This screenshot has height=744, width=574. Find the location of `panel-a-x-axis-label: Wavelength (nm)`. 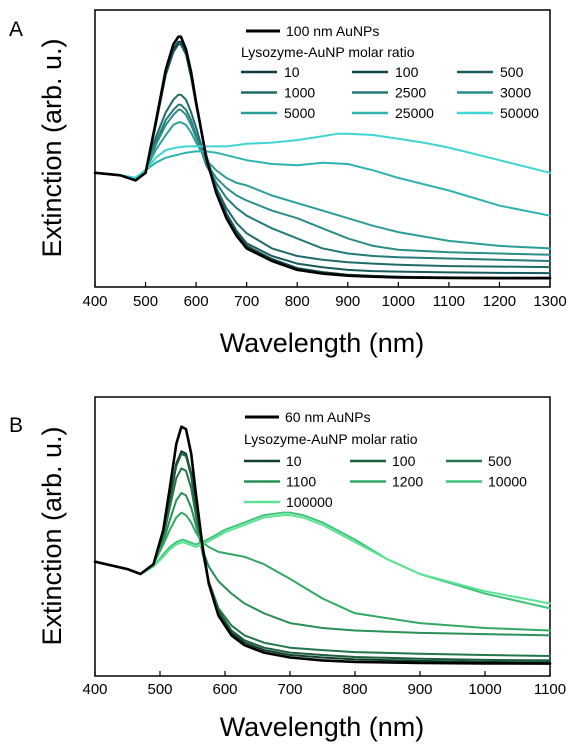

panel-a-x-axis-label: Wavelength (nm) is located at coordinates (322, 343).